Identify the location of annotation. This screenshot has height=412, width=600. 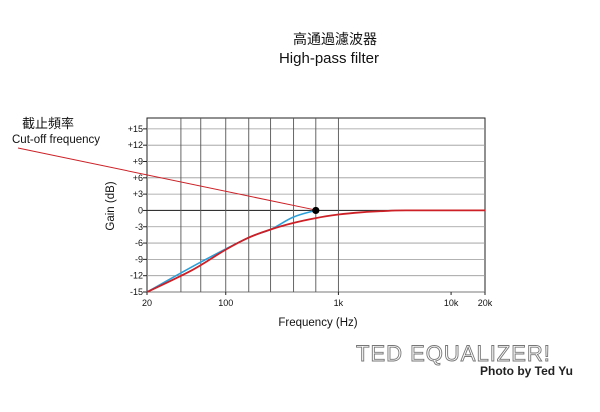
(168, 181).